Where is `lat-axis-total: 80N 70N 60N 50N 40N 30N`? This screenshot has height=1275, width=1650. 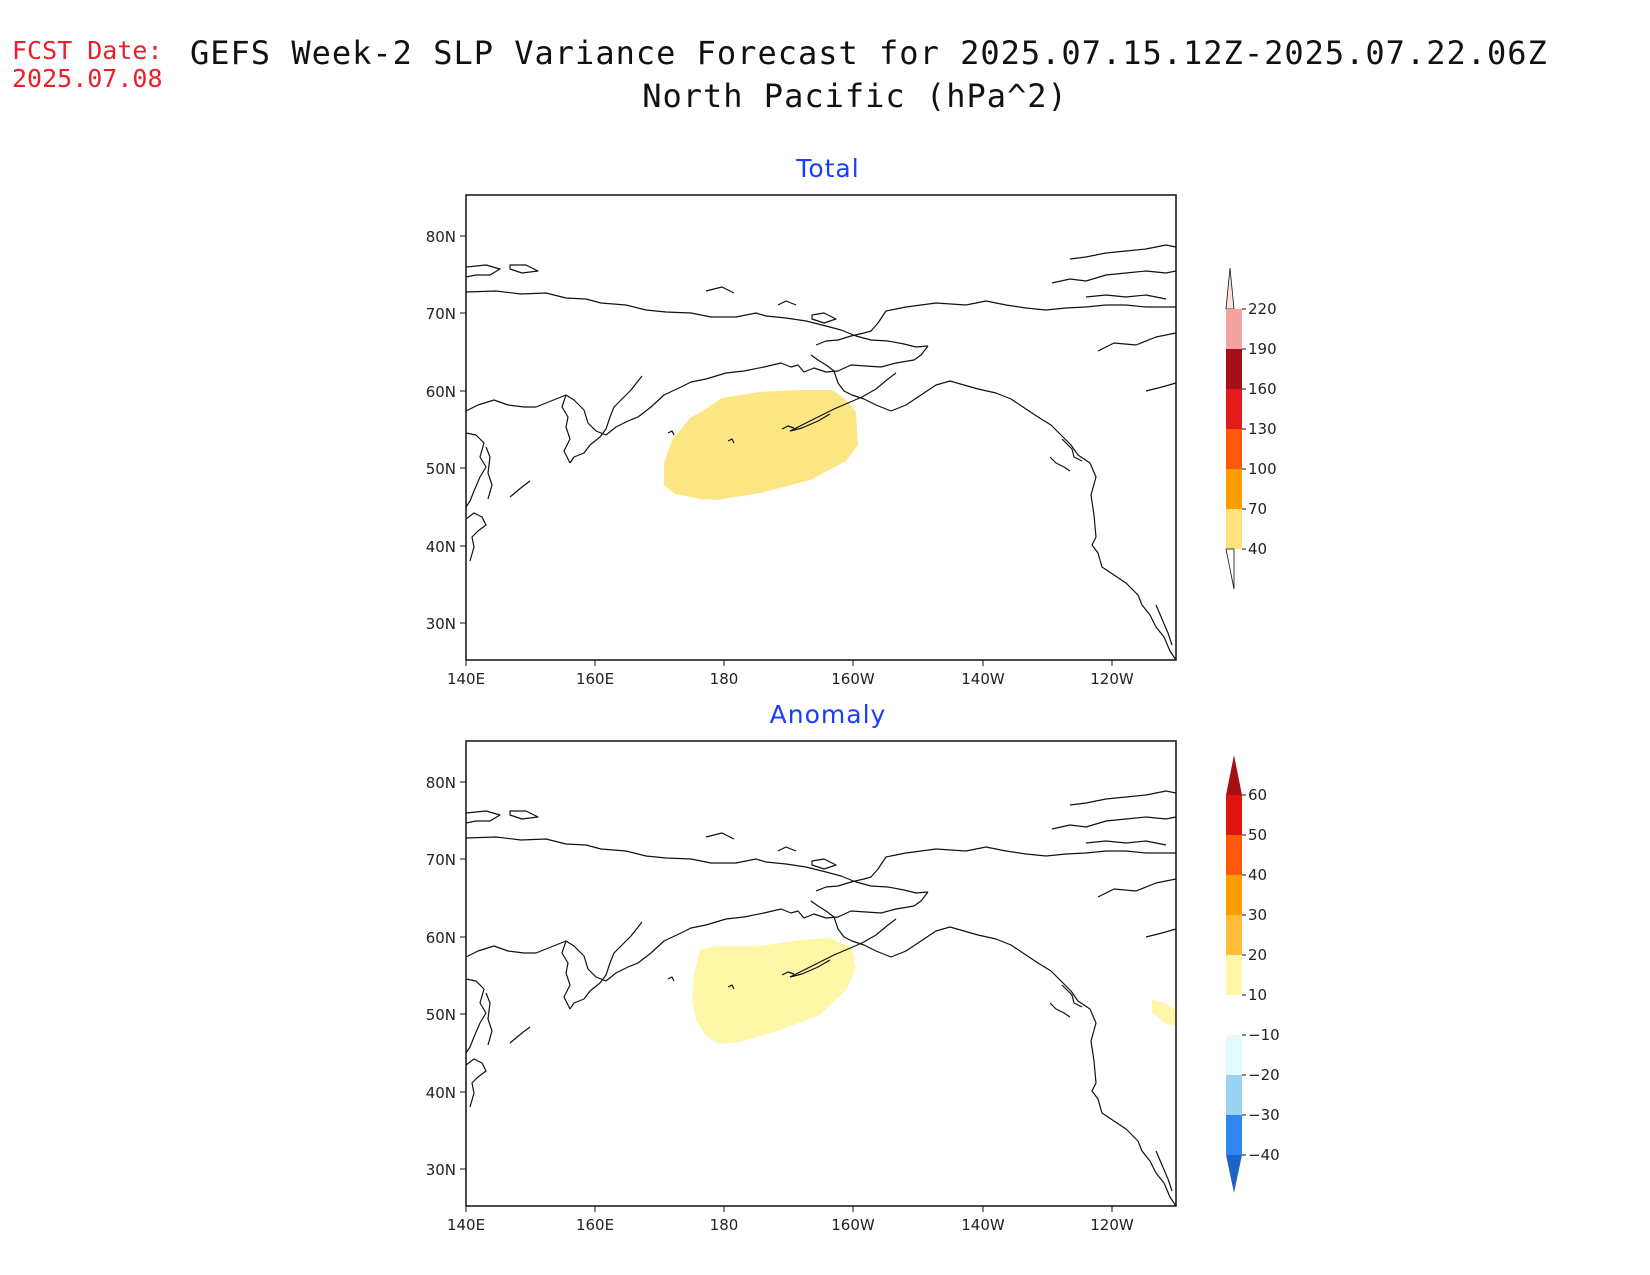
lat-axis-total: 80N 70N 60N 50N 40N 30N is located at coordinates (446, 430).